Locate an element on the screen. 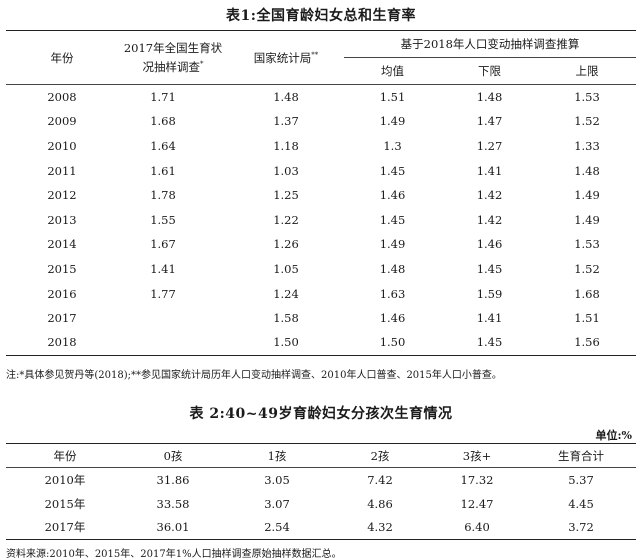 The width and height of the screenshot is (642, 560). t2-cell-total: 3.72 is located at coordinates (581, 527).